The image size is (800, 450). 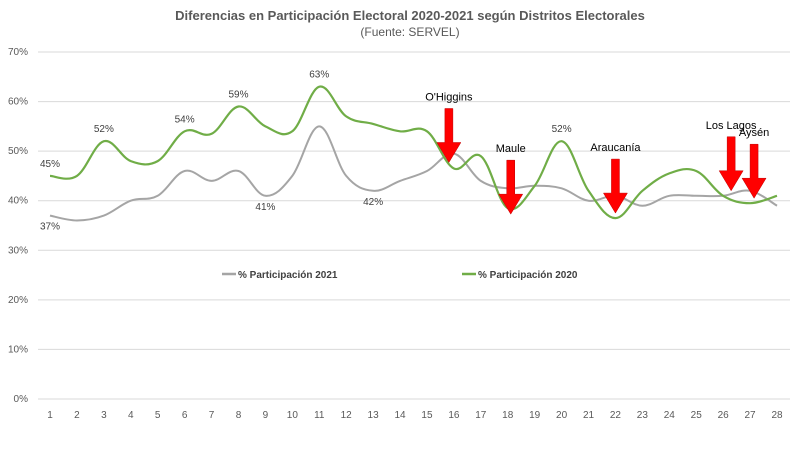 I want to click on annotation-label: Maule, so click(x=511, y=149).